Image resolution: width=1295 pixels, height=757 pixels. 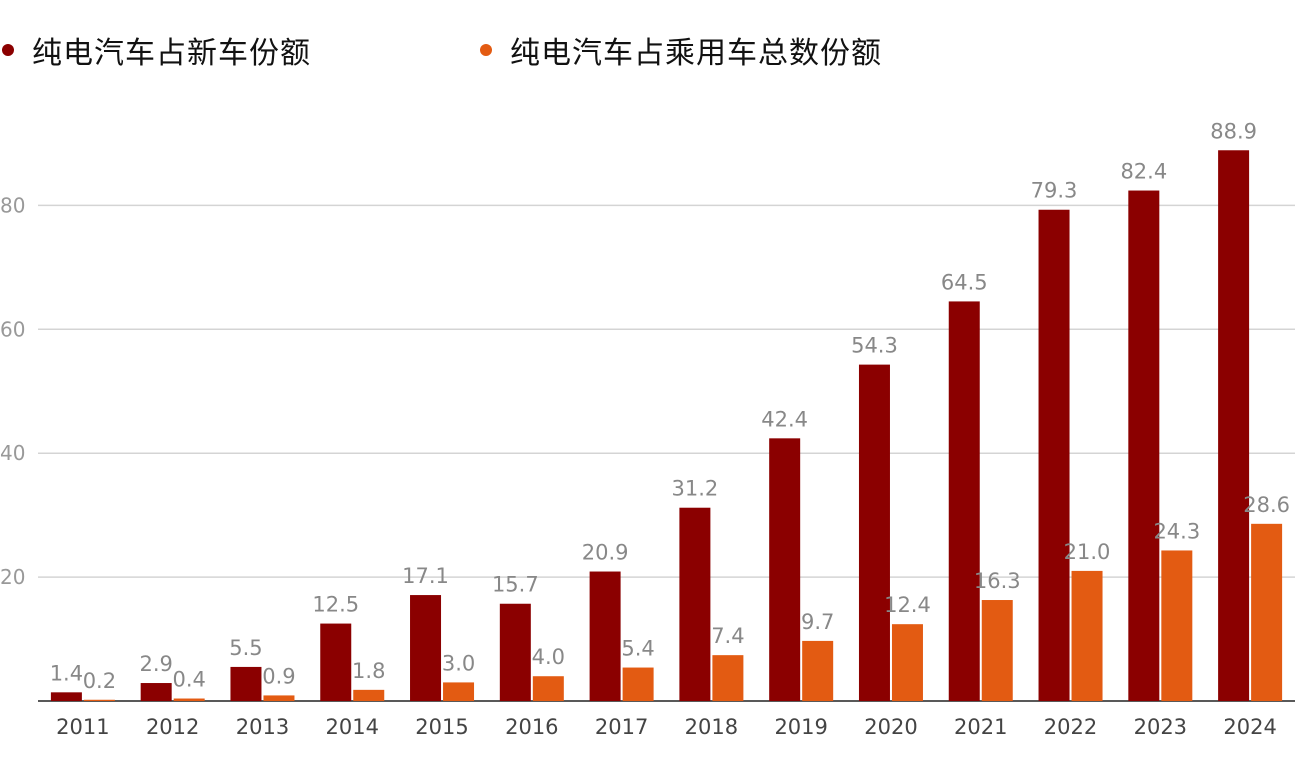 I want to click on data-label-total-car-share: 9.7, so click(x=817, y=622).